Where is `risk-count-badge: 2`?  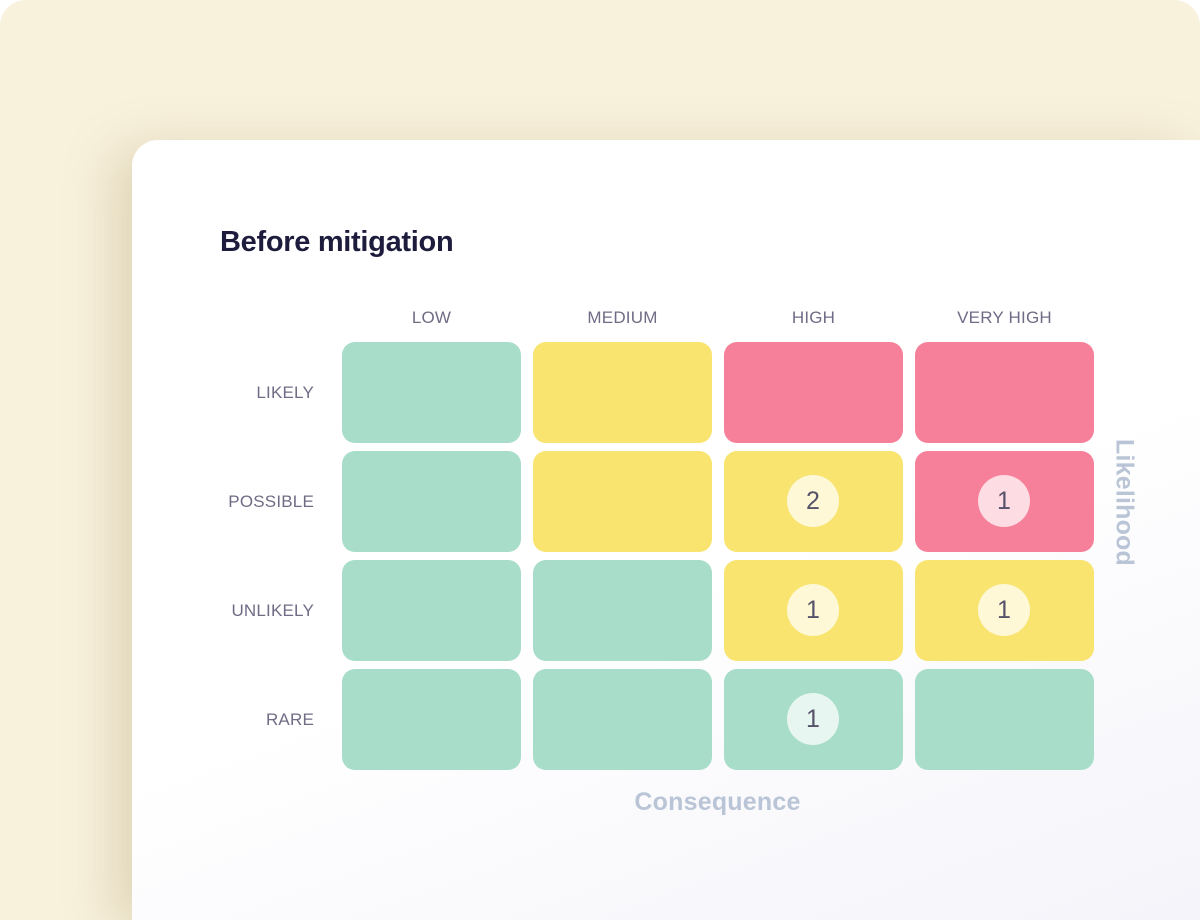 risk-count-badge: 2 is located at coordinates (813, 501).